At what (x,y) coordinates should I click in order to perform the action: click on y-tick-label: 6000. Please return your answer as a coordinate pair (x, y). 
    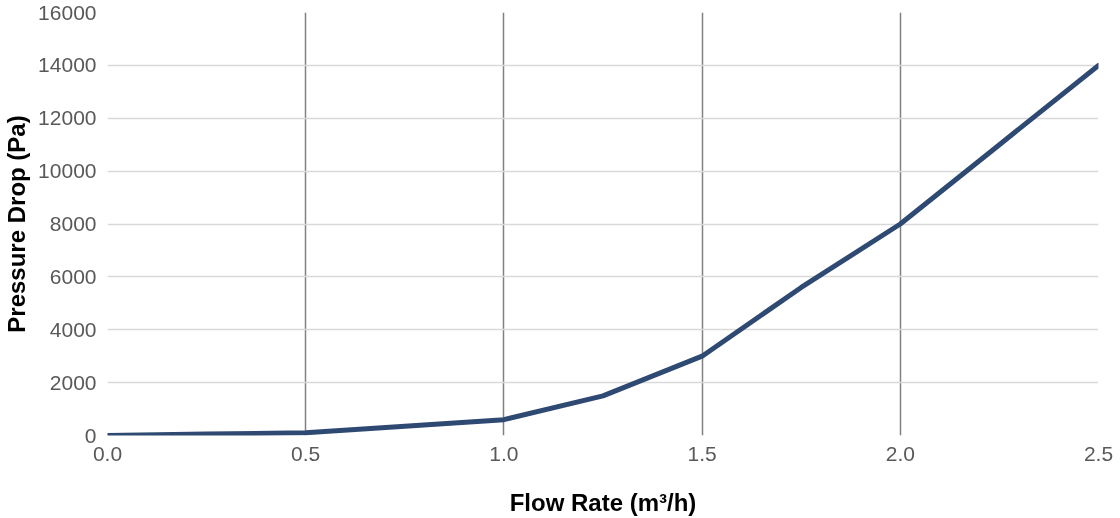
    Looking at the image, I should click on (73, 276).